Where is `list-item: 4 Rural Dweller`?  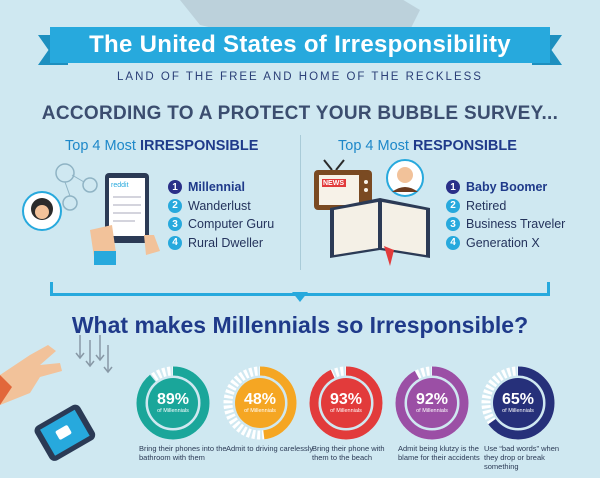 list-item: 4 Rural Dweller is located at coordinates (221, 243).